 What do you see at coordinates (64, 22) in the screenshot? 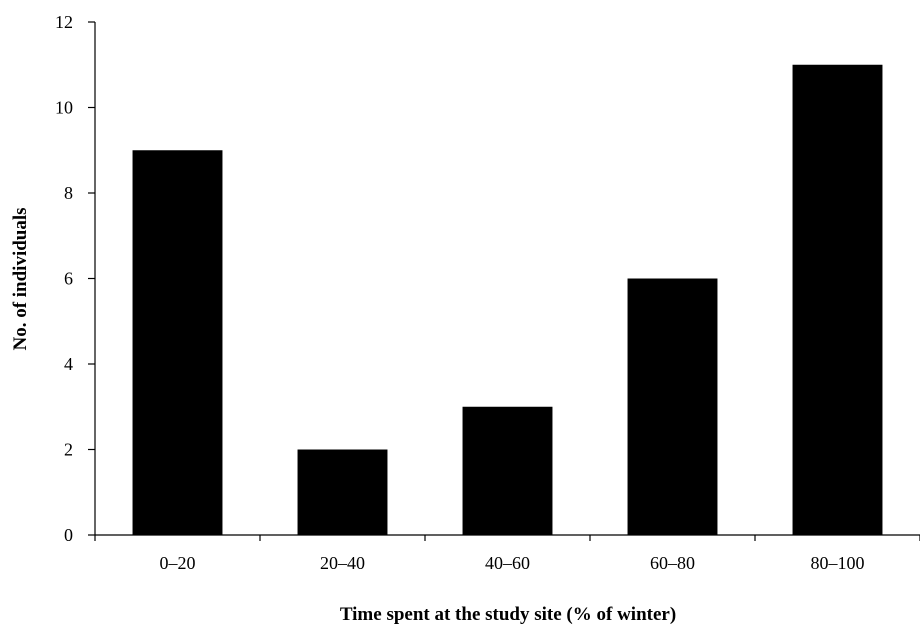
I see `y-tick-label: 12` at bounding box center [64, 22].